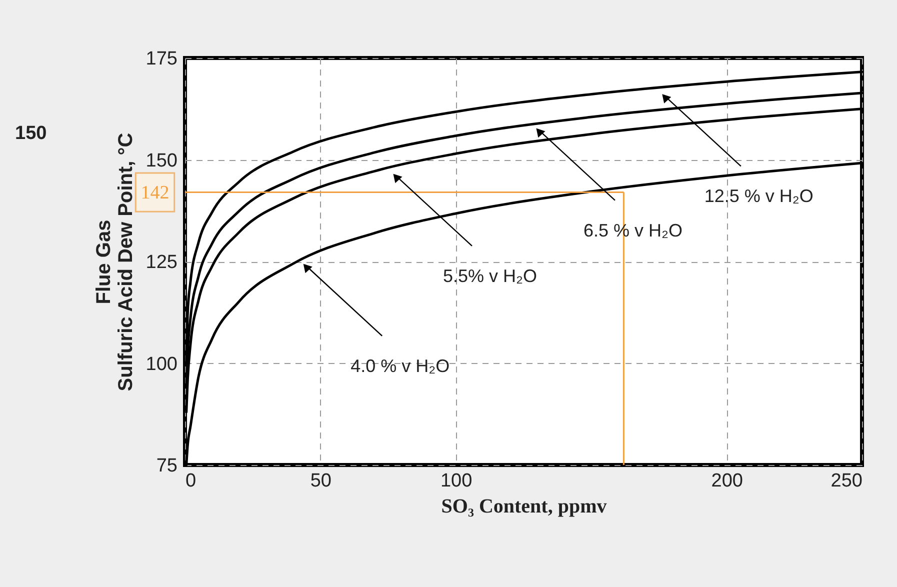 The height and width of the screenshot is (587, 897). What do you see at coordinates (162, 262) in the screenshot?
I see `y-tick-label: 125` at bounding box center [162, 262].